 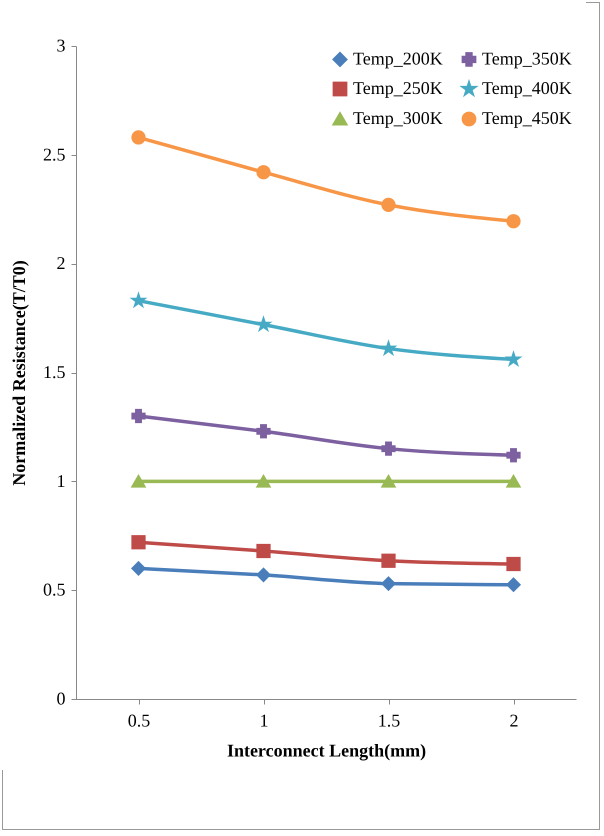 I want to click on legend-label: Temp_200K, so click(x=398, y=58).